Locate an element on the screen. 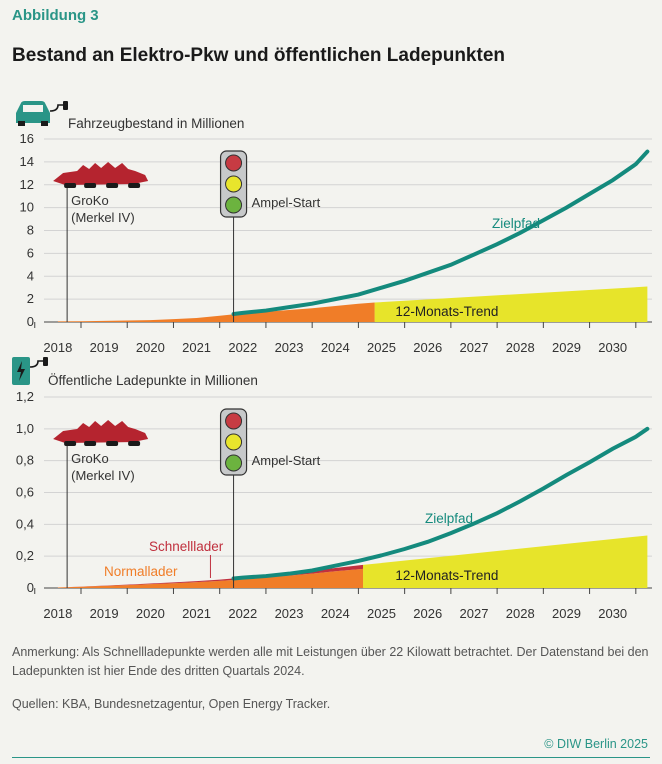 Image resolution: width=662 pixels, height=764 pixels. electric-car-icon is located at coordinates (42, 113).